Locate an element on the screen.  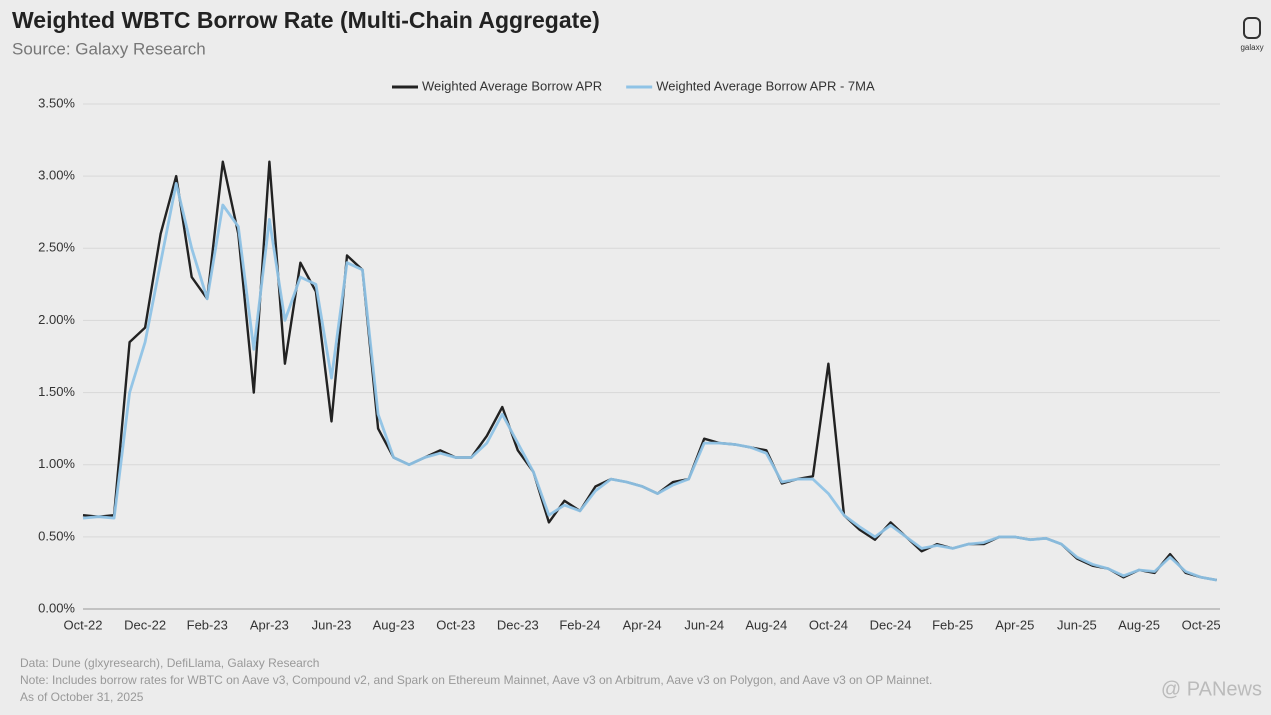
y-tick-label: 2.00% is located at coordinates (56, 319).